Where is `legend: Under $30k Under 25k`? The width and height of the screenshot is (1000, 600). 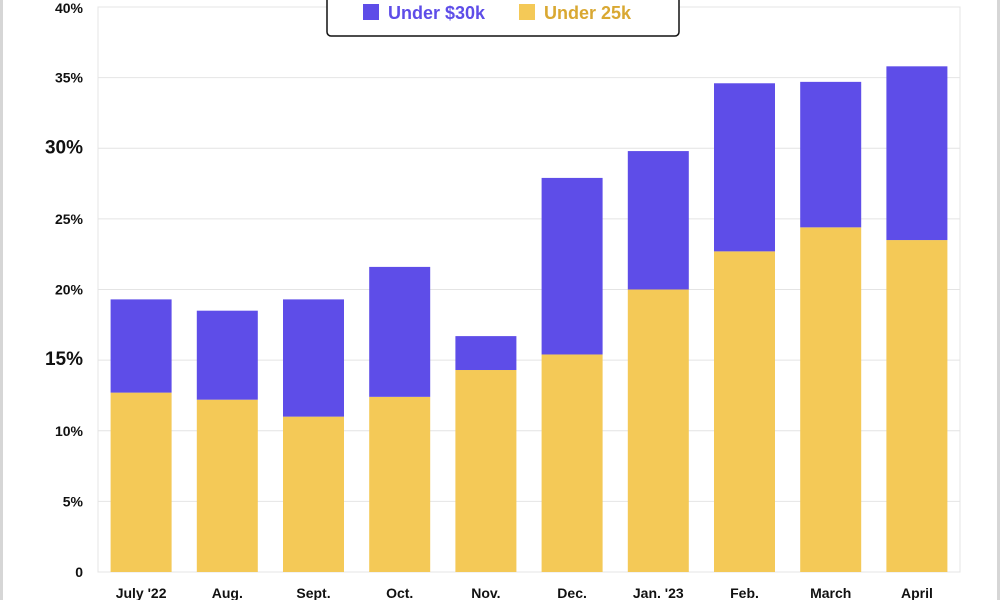
legend: Under $30k Under 25k is located at coordinates (503, 18).